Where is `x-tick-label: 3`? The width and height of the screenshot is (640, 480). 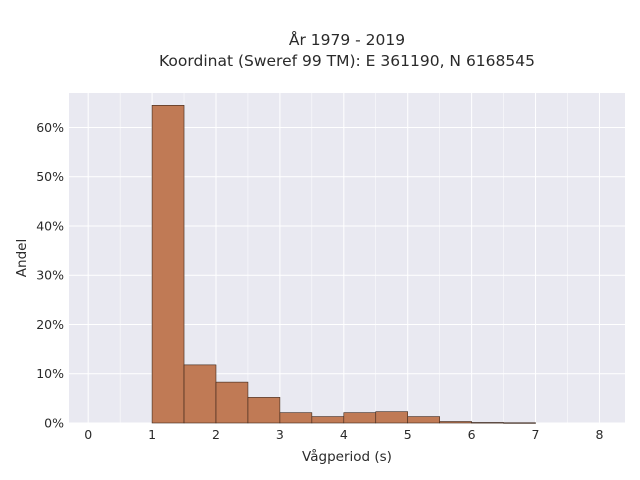
x-tick-label: 3 is located at coordinates (280, 434).